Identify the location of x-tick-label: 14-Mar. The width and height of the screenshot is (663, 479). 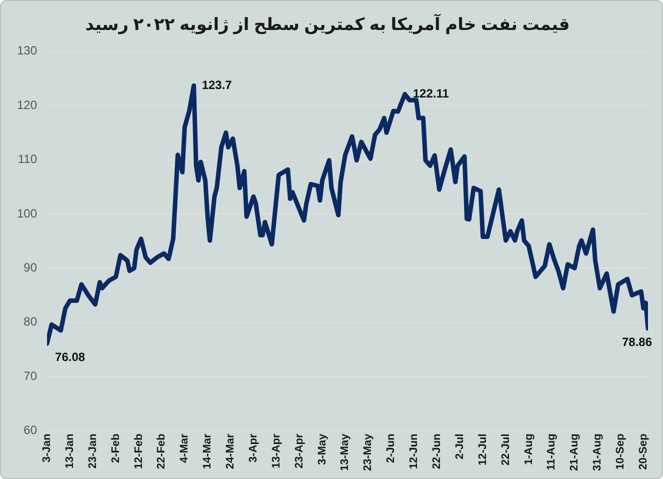
(208, 451).